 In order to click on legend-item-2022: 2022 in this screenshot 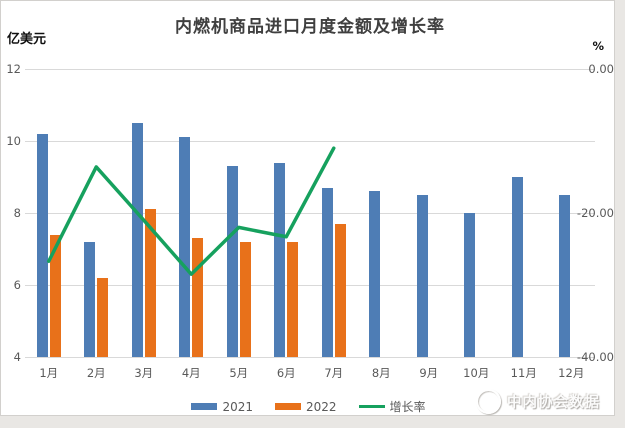, I will do `click(305, 406)`.